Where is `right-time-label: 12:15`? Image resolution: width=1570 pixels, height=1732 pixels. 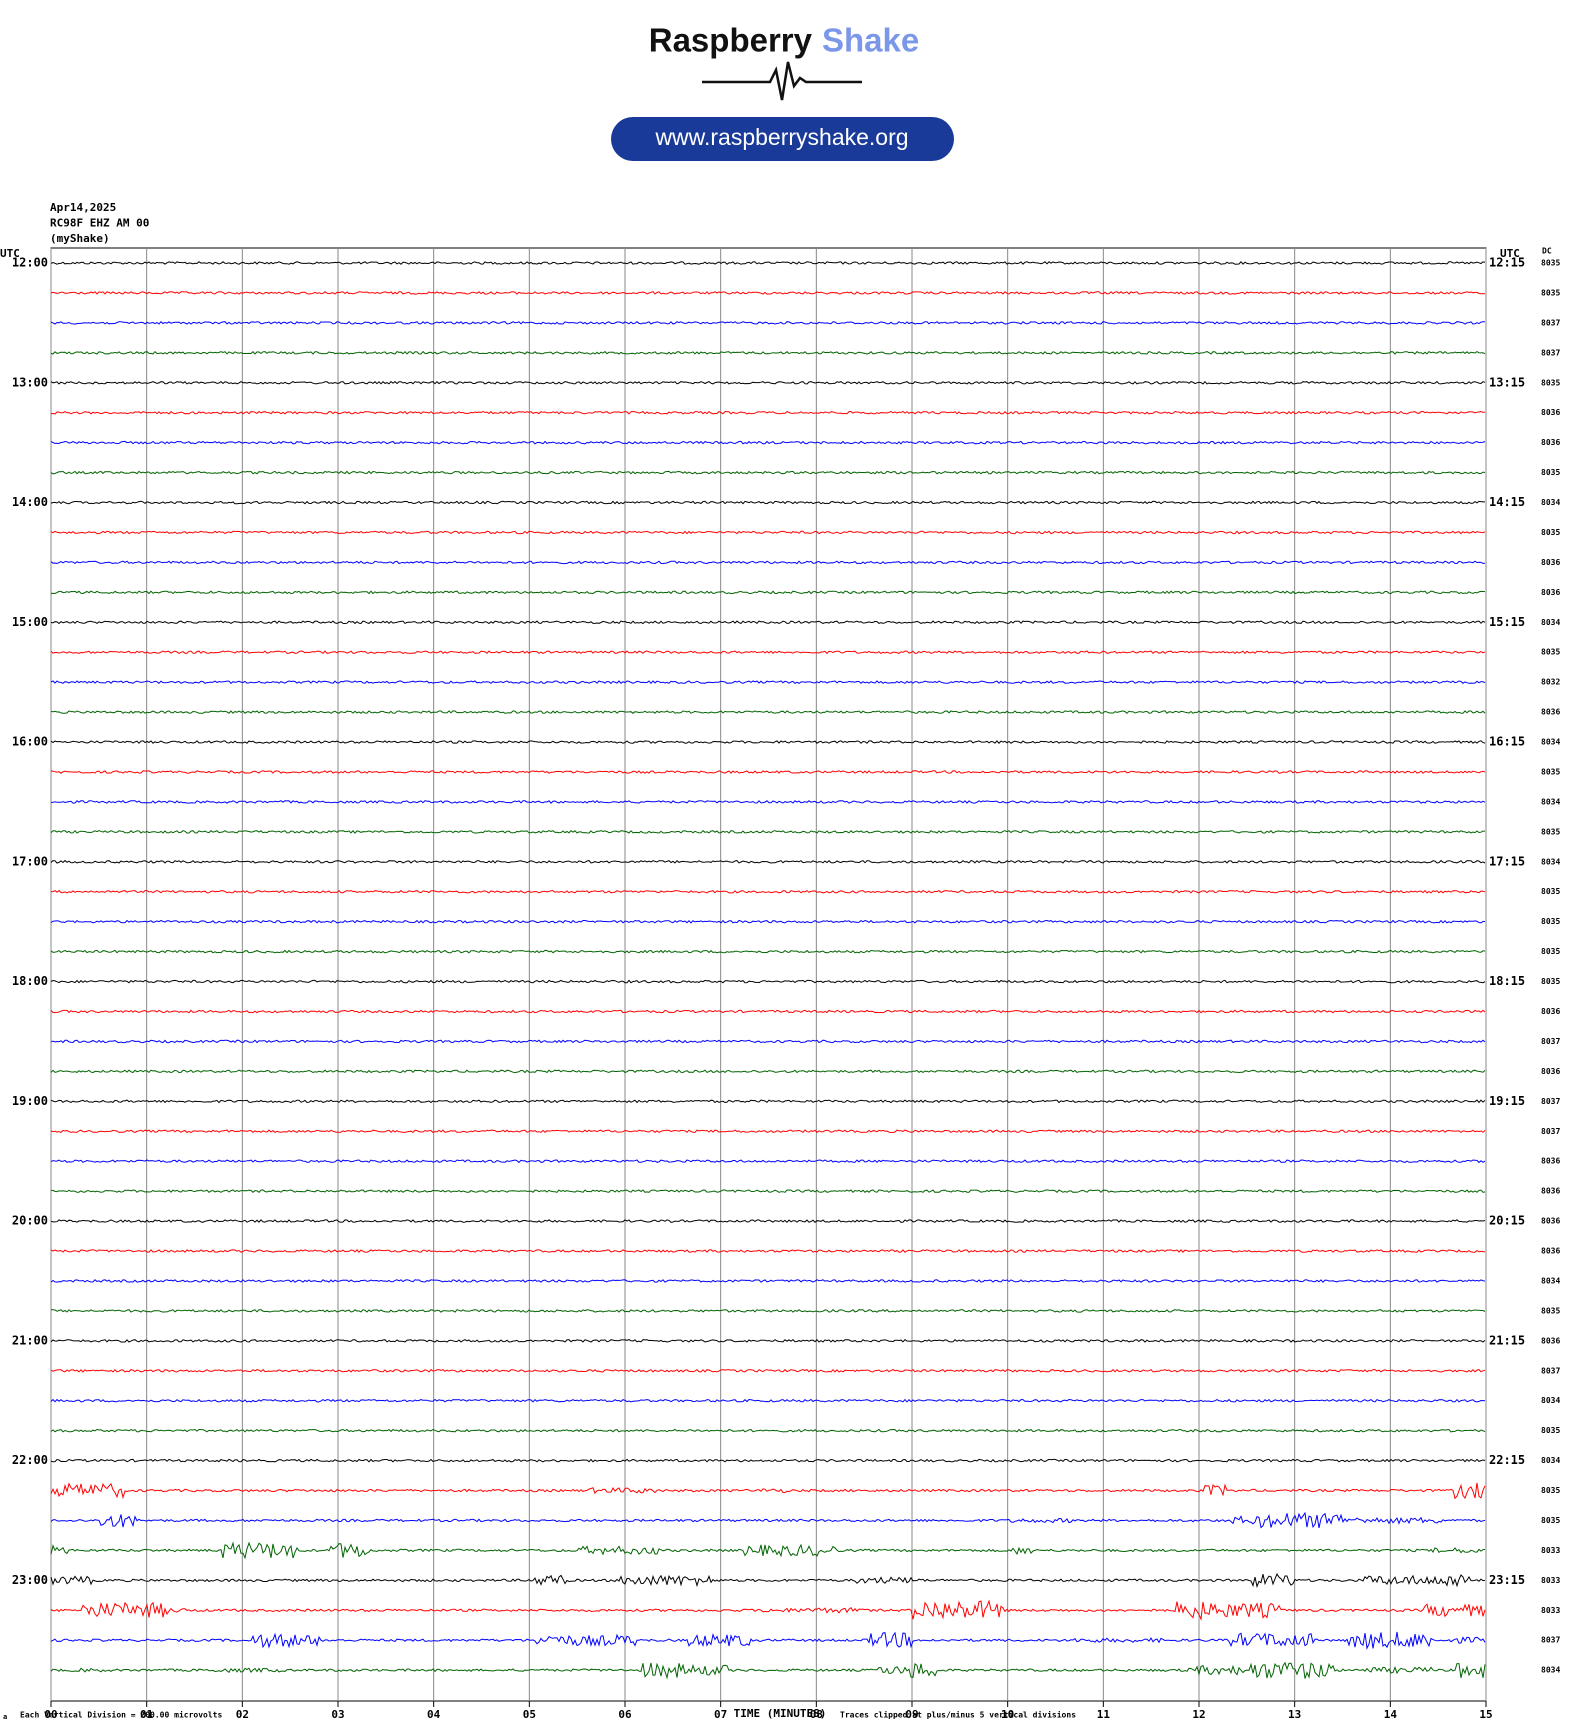 right-time-label: 12:15 is located at coordinates (1507, 263).